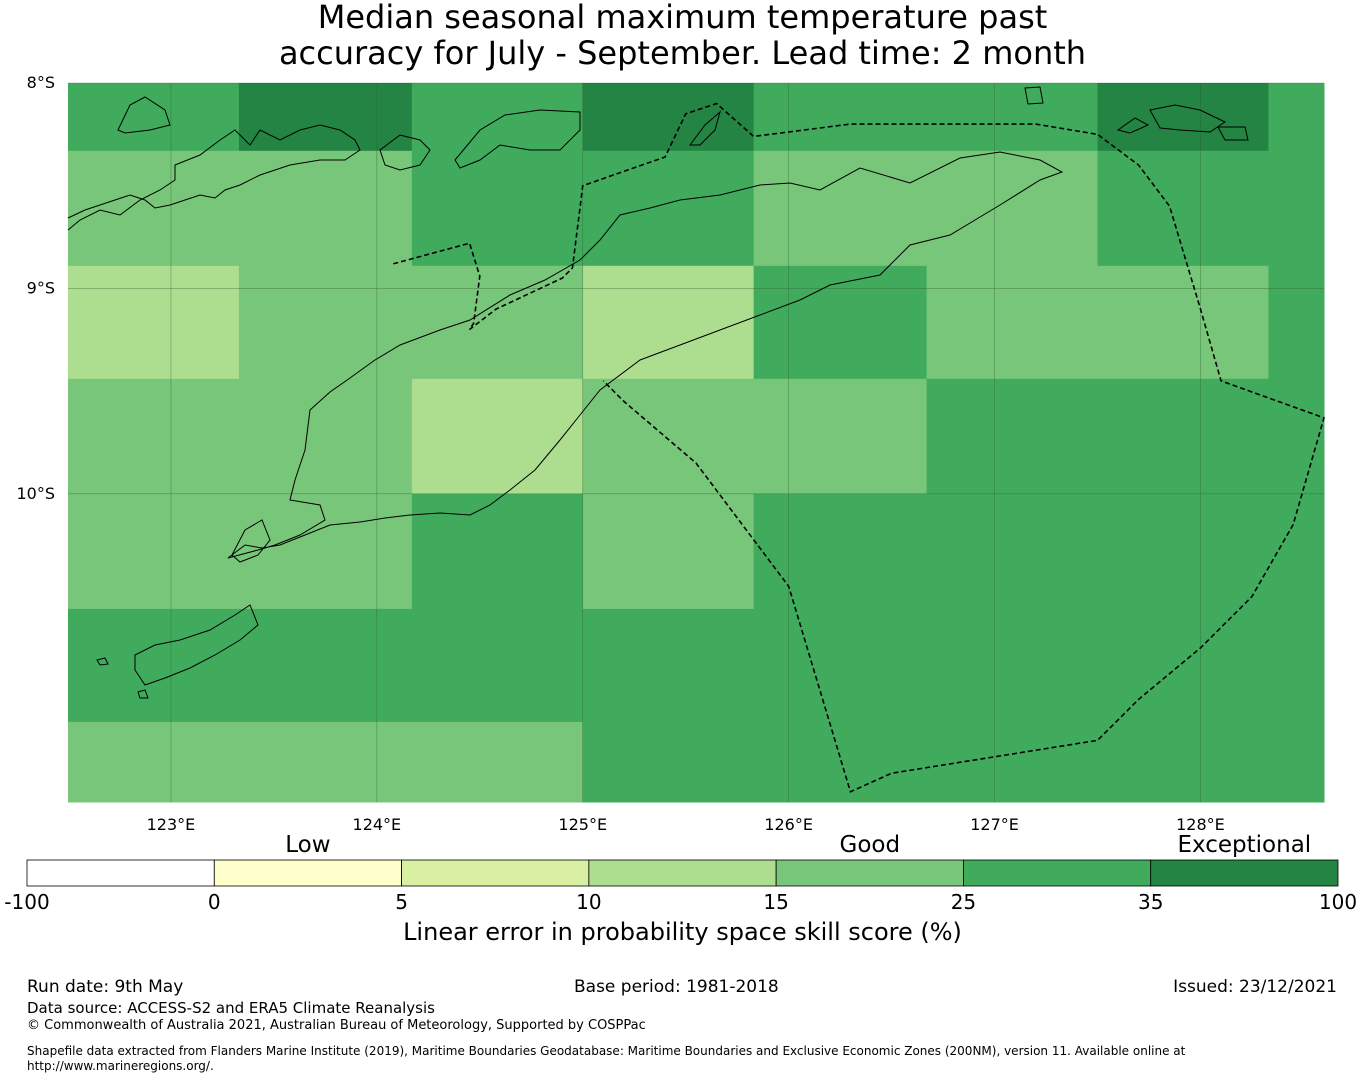 The width and height of the screenshot is (1365, 1080). I want to click on colorbar, so click(682, 873).